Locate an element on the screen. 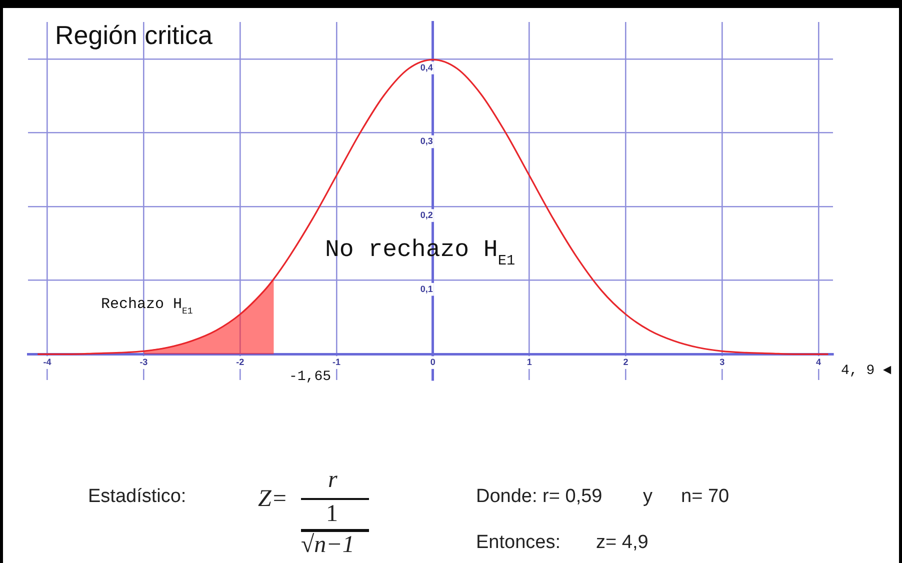 The image size is (902, 563). text: Entonces: is located at coordinates (518, 543).